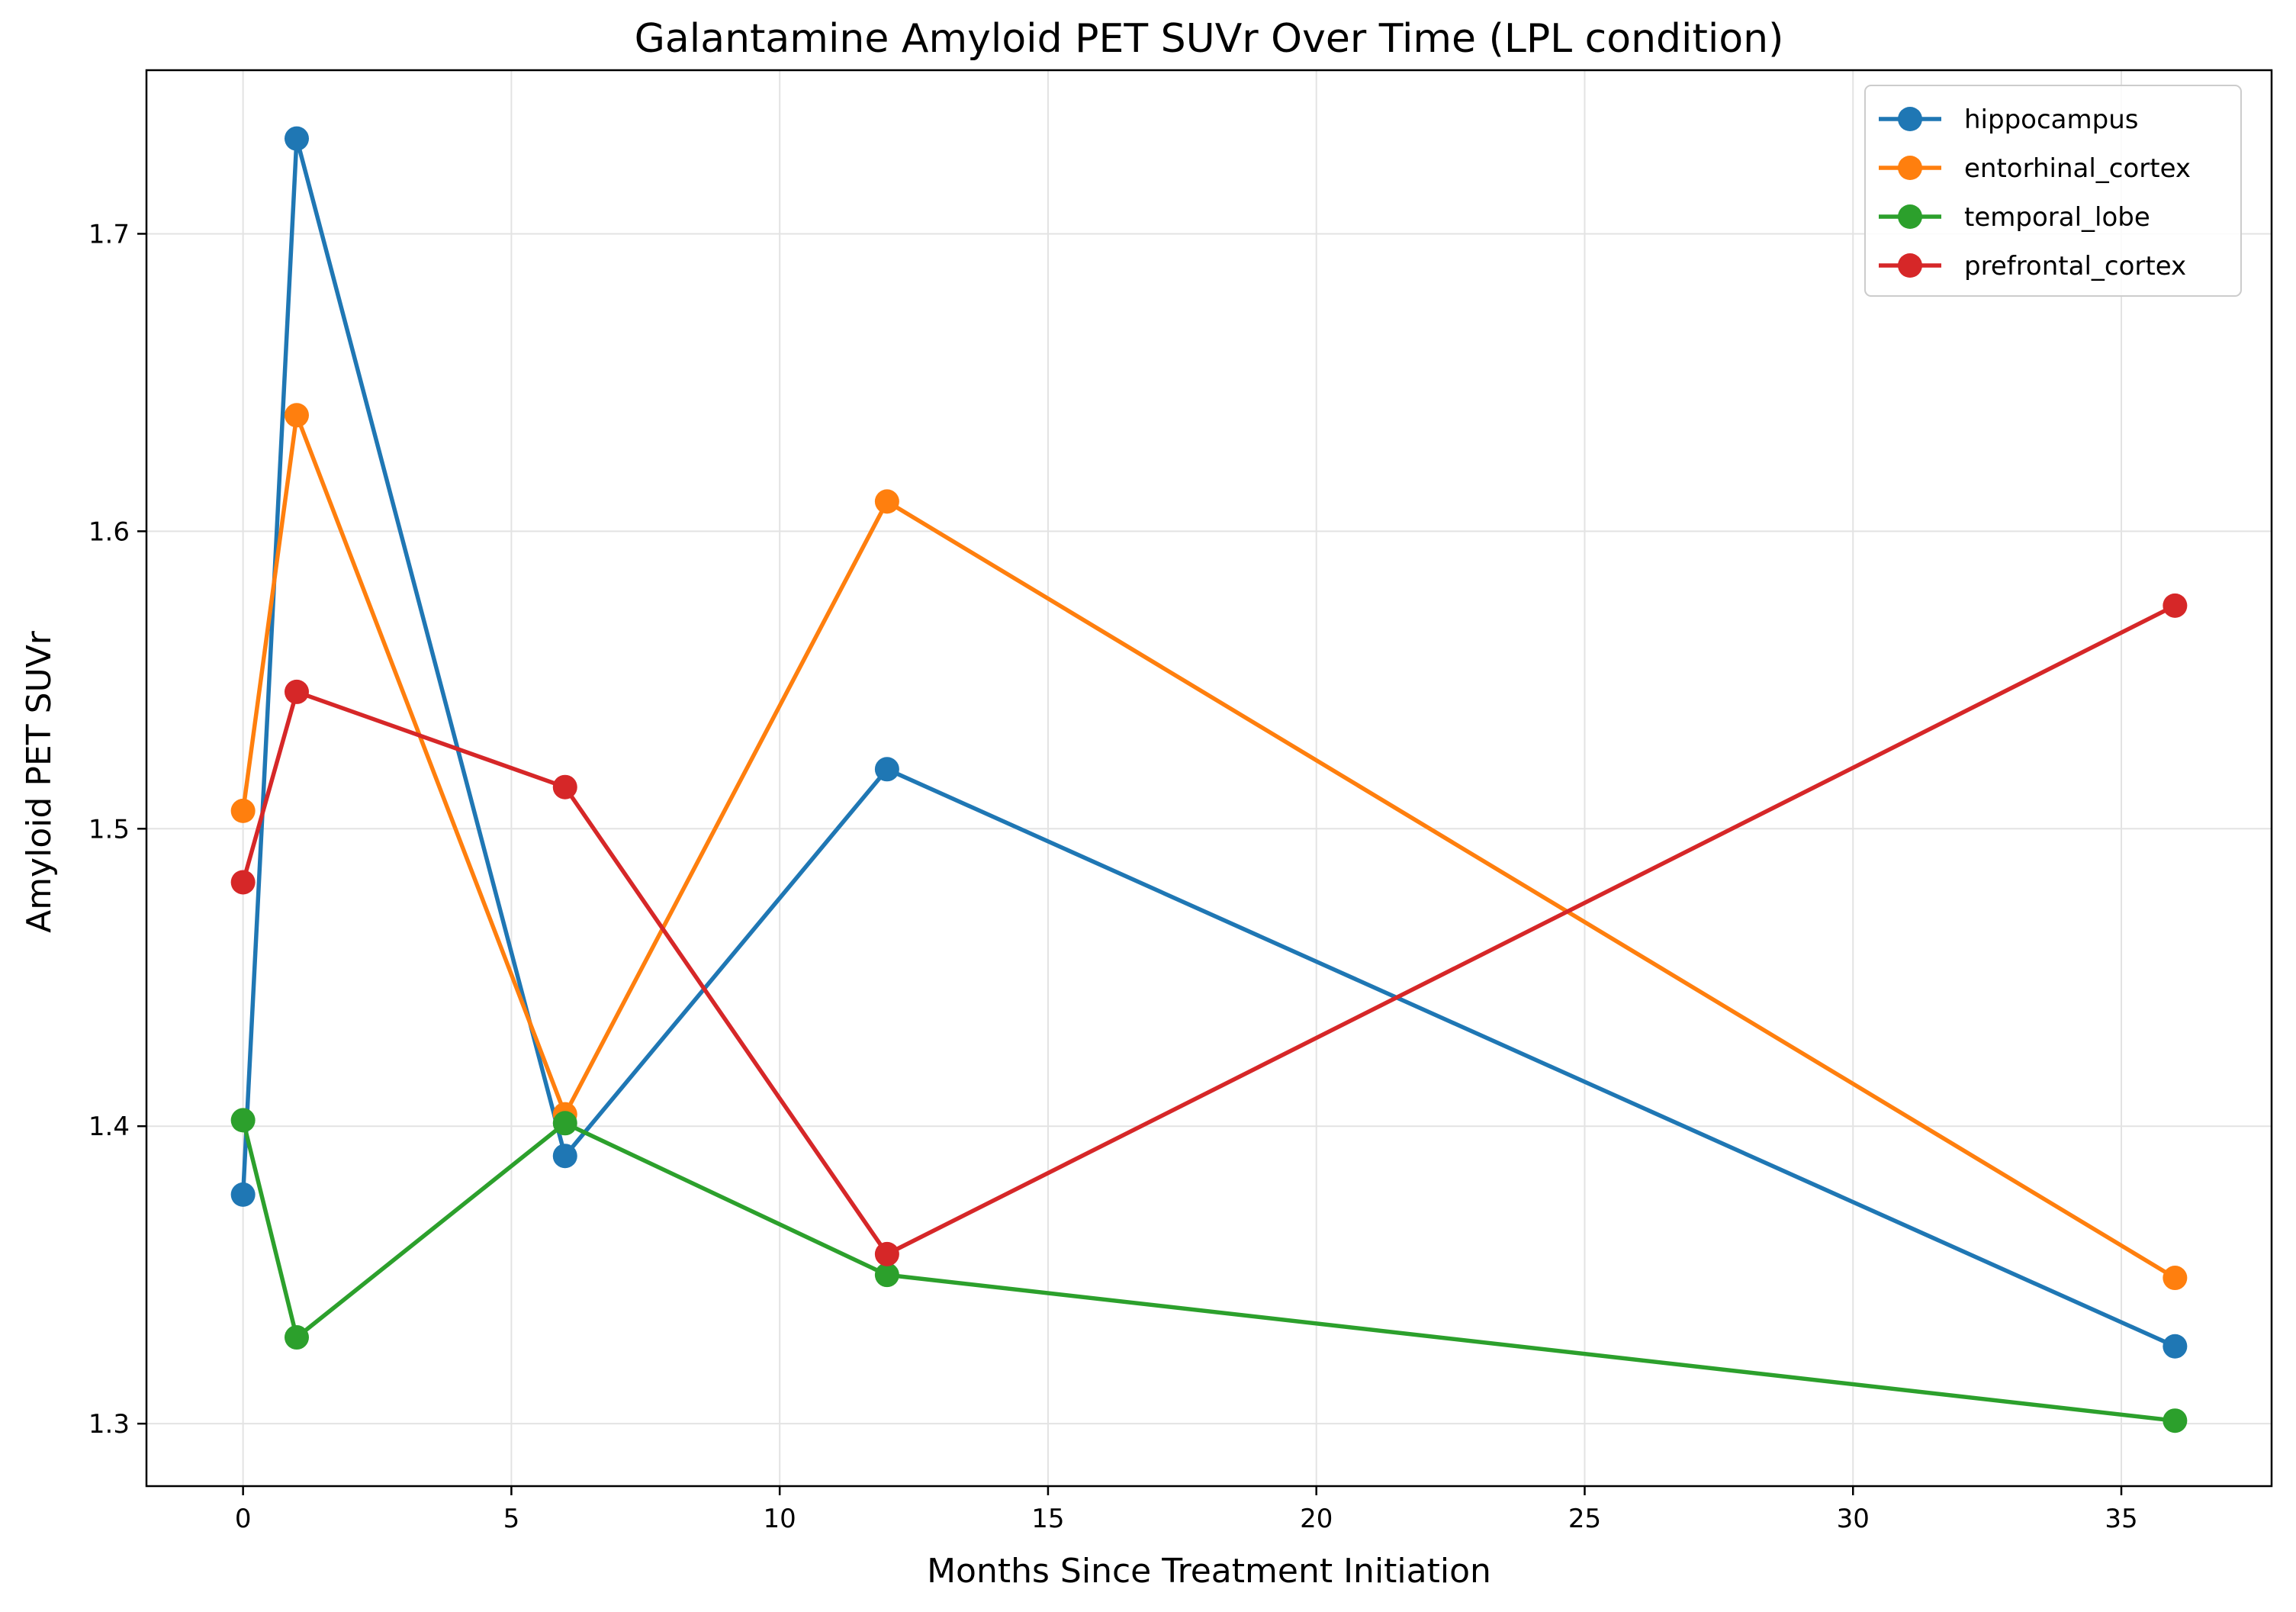 This screenshot has height=1612, width=2296. What do you see at coordinates (2051, 120) in the screenshot?
I see `legend-label: hippocampus` at bounding box center [2051, 120].